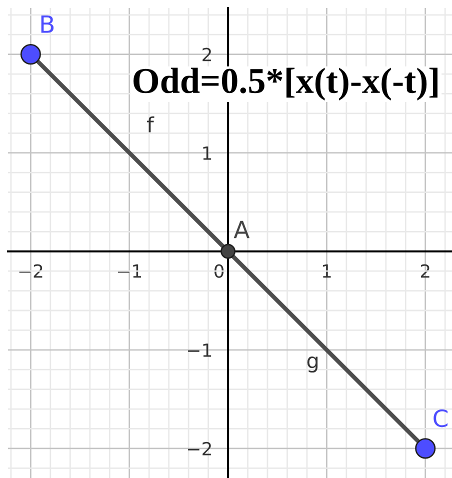 The width and height of the screenshot is (452, 478). Describe the element at coordinates (206, 55) in the screenshot. I see `y-tick-label: 2` at that location.